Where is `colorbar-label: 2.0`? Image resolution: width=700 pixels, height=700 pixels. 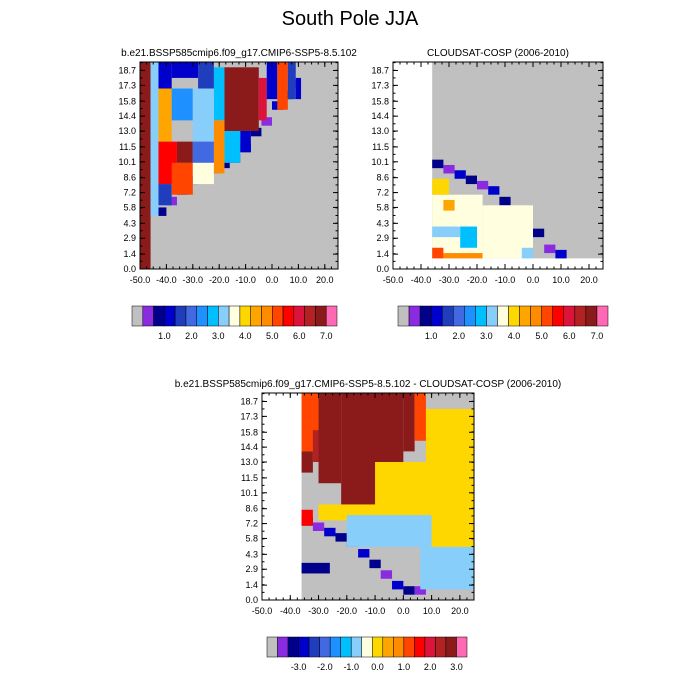 colorbar-label: 2.0 is located at coordinates (191, 336).